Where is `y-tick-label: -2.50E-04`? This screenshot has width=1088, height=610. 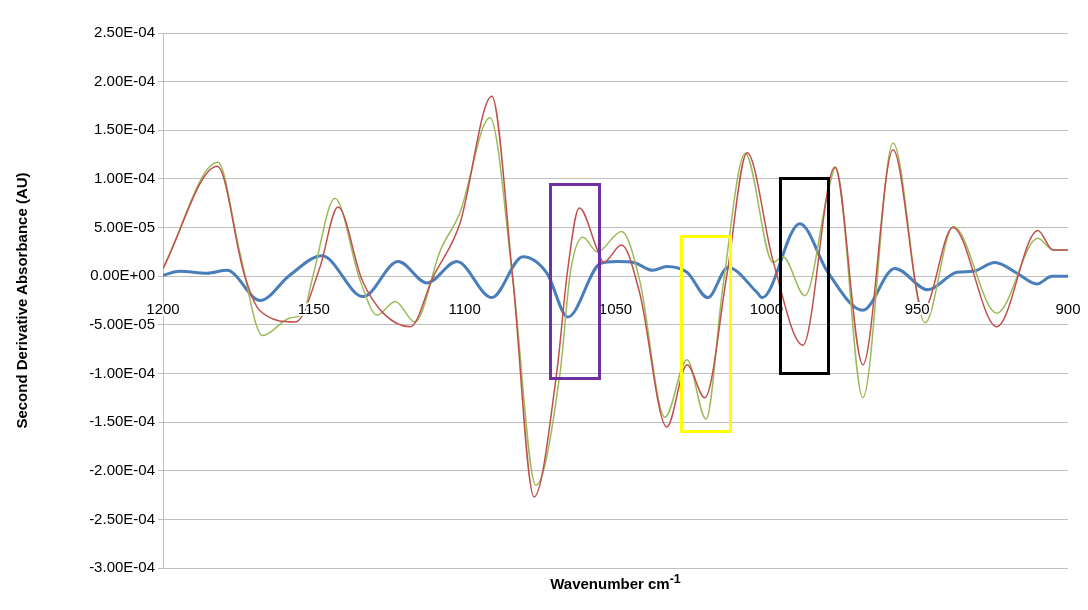
y-tick-label: -2.50E-04 is located at coordinates (122, 518).